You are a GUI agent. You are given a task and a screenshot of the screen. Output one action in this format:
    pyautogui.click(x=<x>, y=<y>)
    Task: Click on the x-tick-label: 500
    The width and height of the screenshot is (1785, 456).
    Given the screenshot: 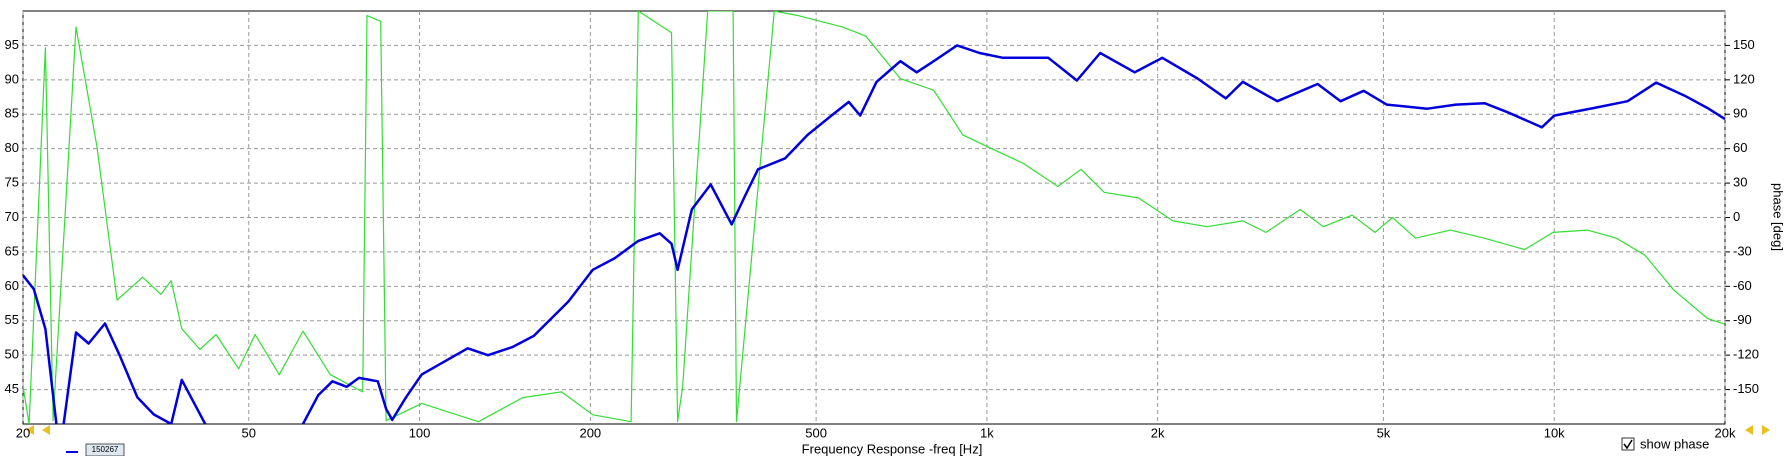 What is the action you would take?
    pyautogui.click(x=816, y=432)
    